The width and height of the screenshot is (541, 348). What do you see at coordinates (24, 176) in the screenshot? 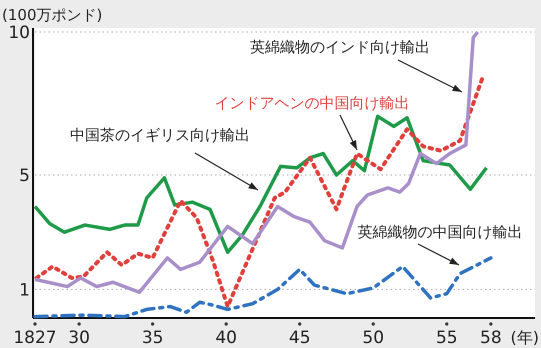
I see `ytick: 5` at bounding box center [24, 176].